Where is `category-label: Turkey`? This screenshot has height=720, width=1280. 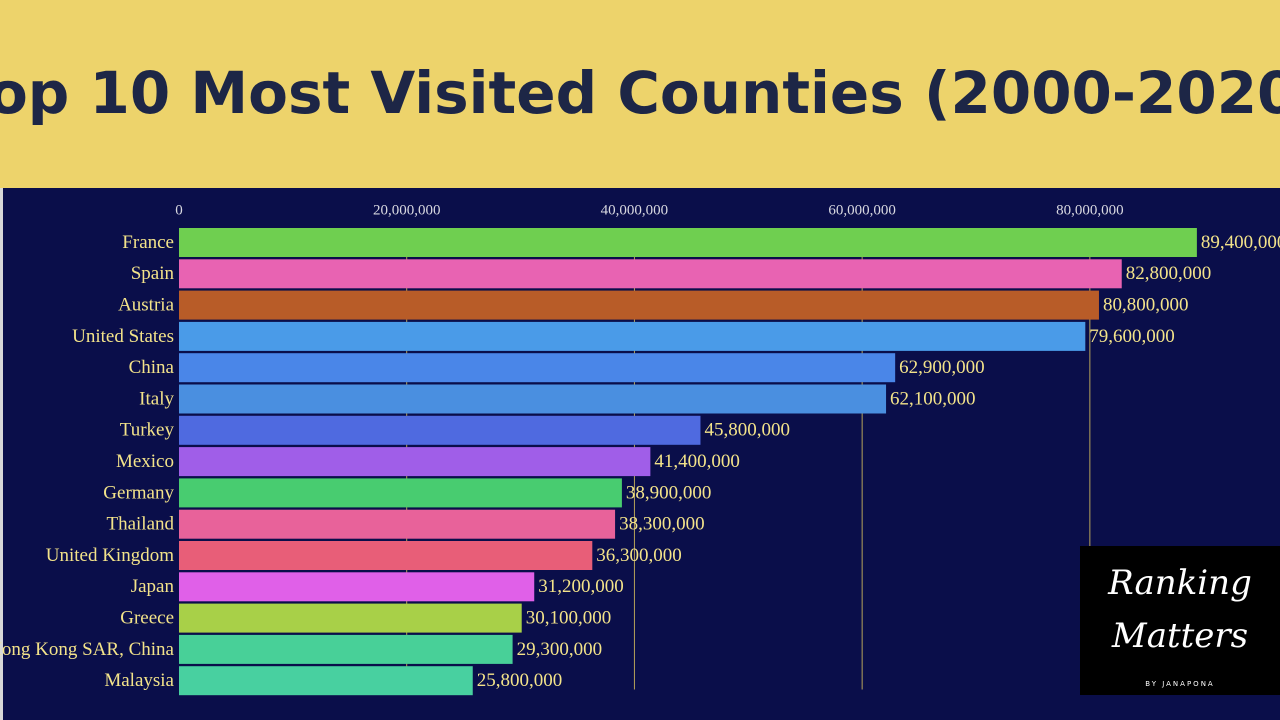
category-label: Turkey is located at coordinates (147, 430).